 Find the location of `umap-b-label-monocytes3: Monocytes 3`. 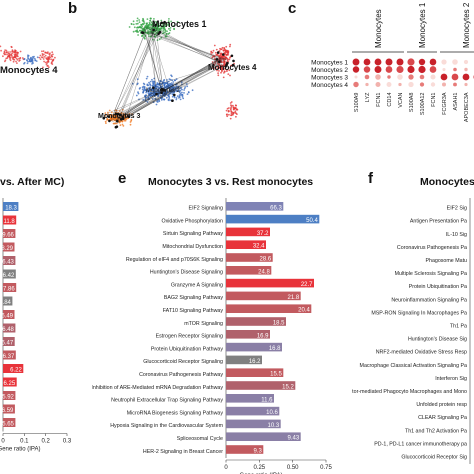

umap-b-label-monocytes3: Monocytes 3 is located at coordinates (119, 116).